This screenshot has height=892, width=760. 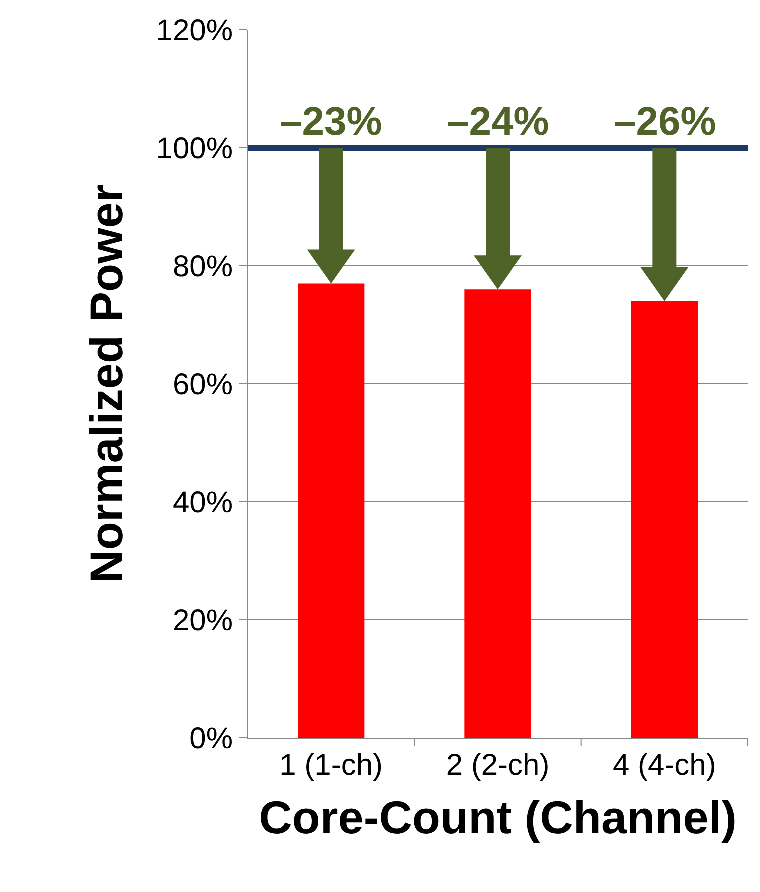 What do you see at coordinates (202, 385) in the screenshot?
I see `y-tick-label: 60%` at bounding box center [202, 385].